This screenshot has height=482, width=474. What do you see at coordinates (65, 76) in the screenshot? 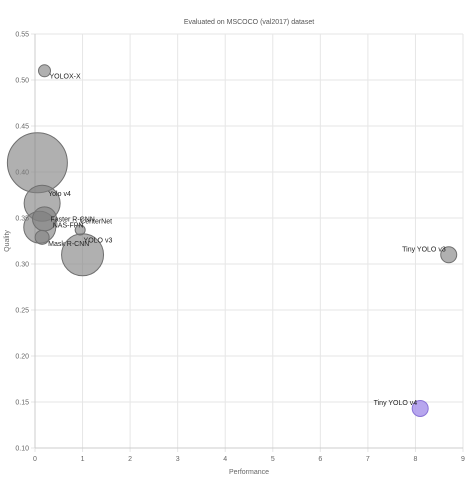
I see `point-label: YOLOX-X` at bounding box center [65, 76].